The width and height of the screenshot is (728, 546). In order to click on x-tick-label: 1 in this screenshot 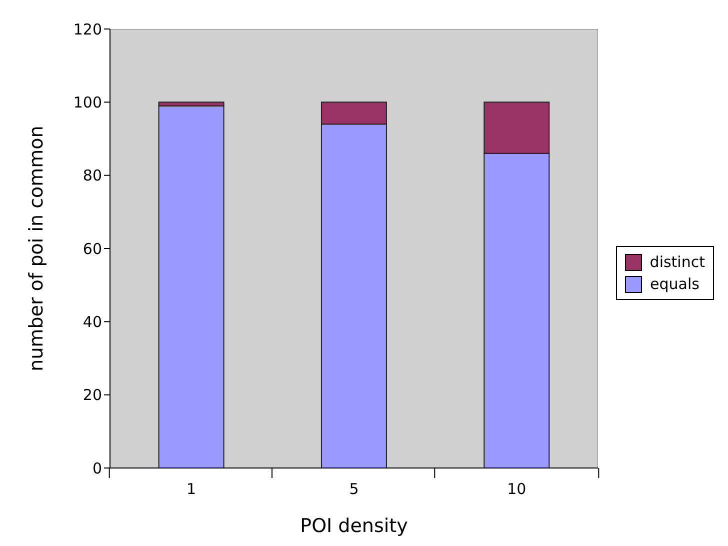, I will do `click(191, 489)`.